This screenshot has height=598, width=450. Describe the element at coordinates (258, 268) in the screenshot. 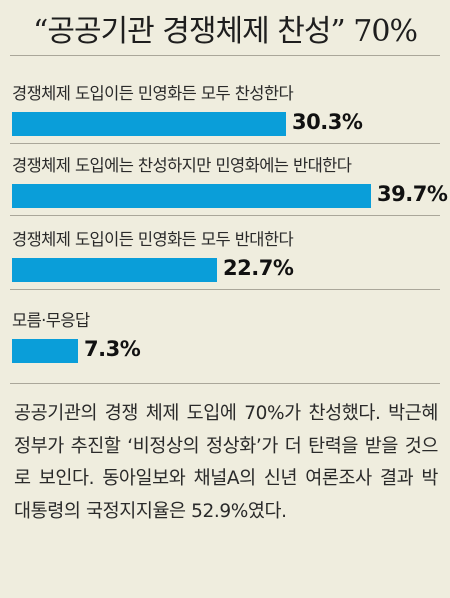

I see `value-label-3: 22.7%` at that location.